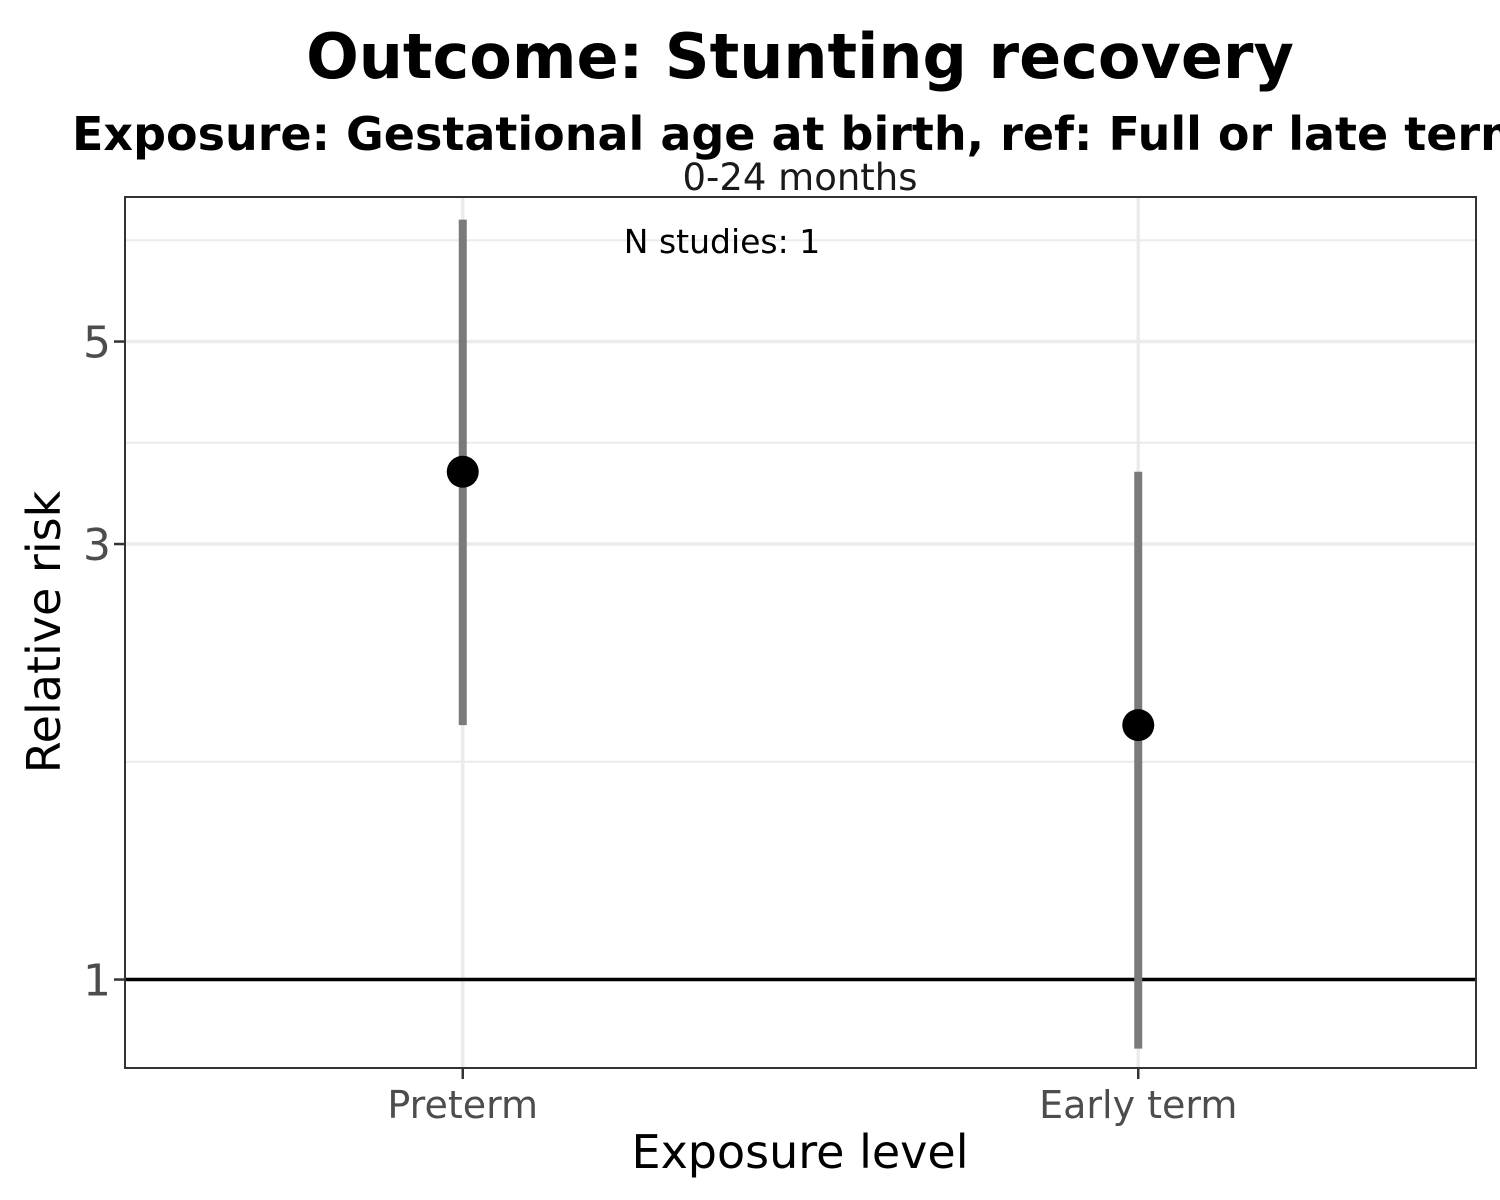 This screenshot has width=1500, height=1200. What do you see at coordinates (44, 631) in the screenshot?
I see `y-axis-title: Relative risk` at bounding box center [44, 631].